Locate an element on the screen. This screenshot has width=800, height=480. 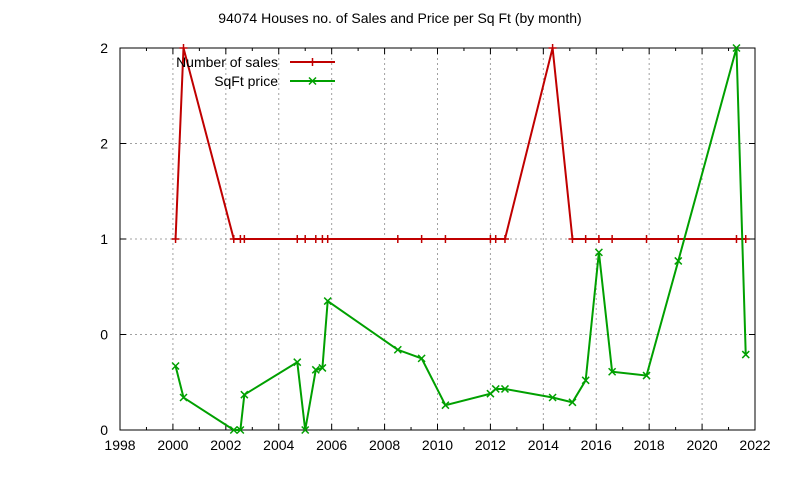
x-tick-label: 2000 is located at coordinates (172, 445).